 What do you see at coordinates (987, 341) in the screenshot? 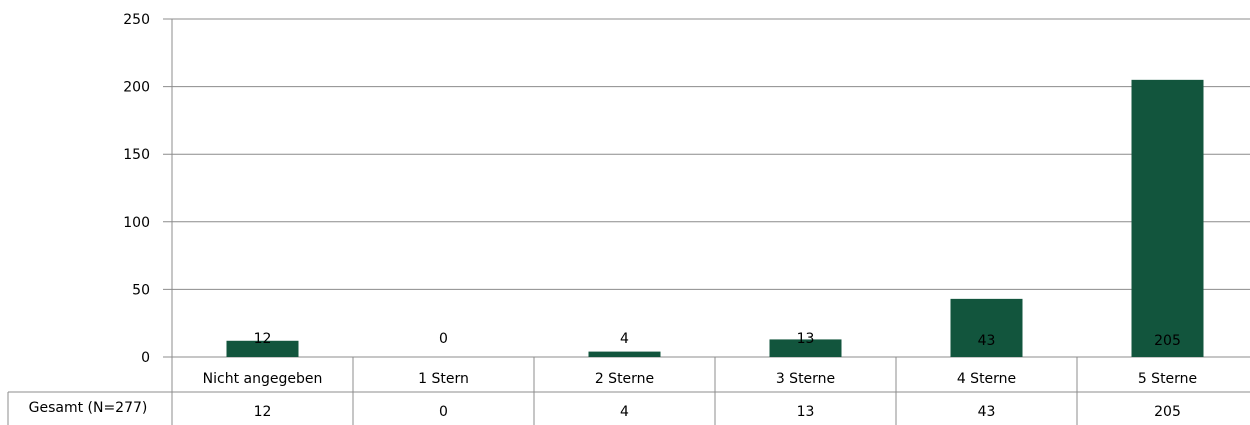
I see `data-label: 43` at bounding box center [987, 341].